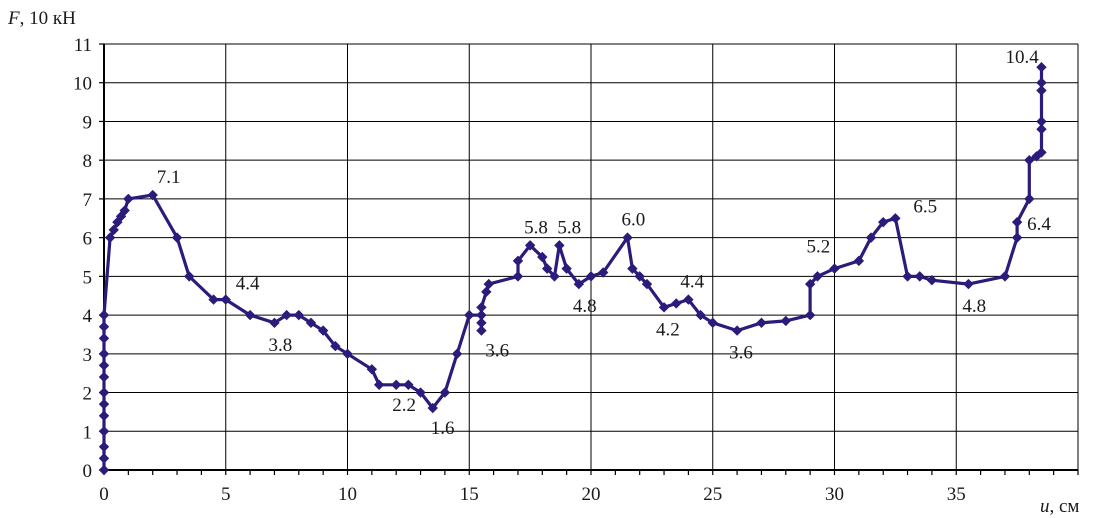 Image resolution: width=1096 pixels, height=518 pixels. Describe the element at coordinates (443, 428) in the screenshot. I see `data-label: 1.6` at that location.